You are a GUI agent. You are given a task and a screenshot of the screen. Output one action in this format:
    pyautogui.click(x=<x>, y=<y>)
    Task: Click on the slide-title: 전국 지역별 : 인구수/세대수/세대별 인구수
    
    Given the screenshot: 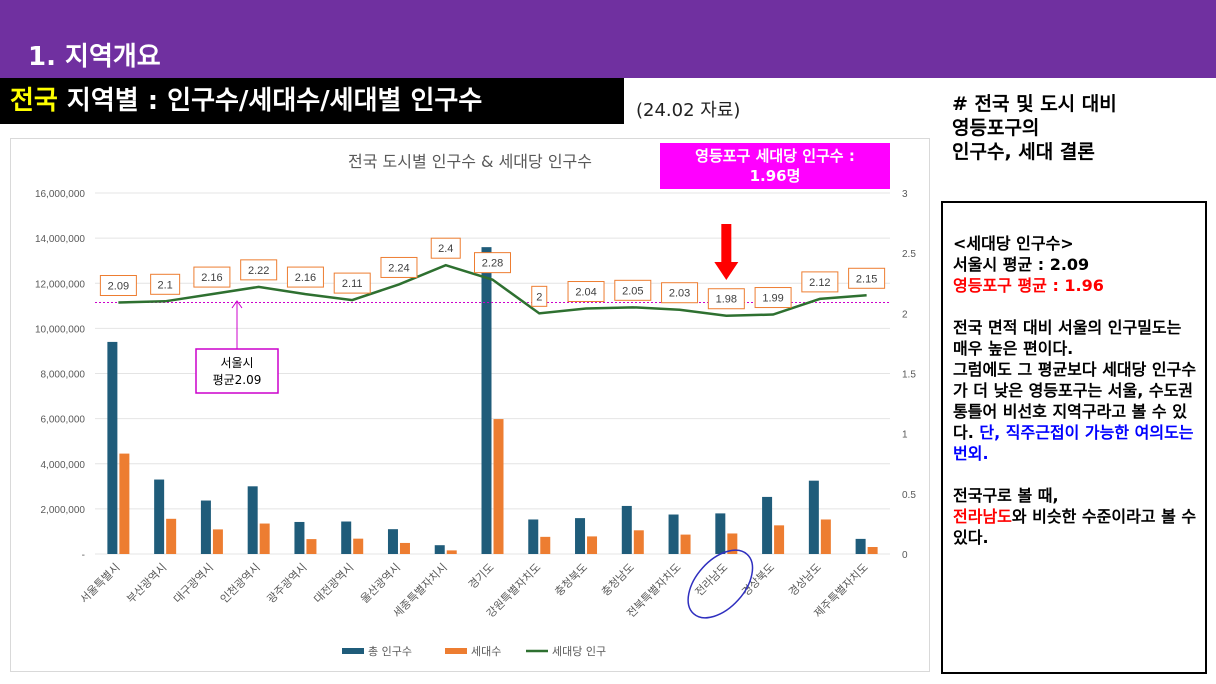 What is the action you would take?
    pyautogui.click(x=312, y=101)
    